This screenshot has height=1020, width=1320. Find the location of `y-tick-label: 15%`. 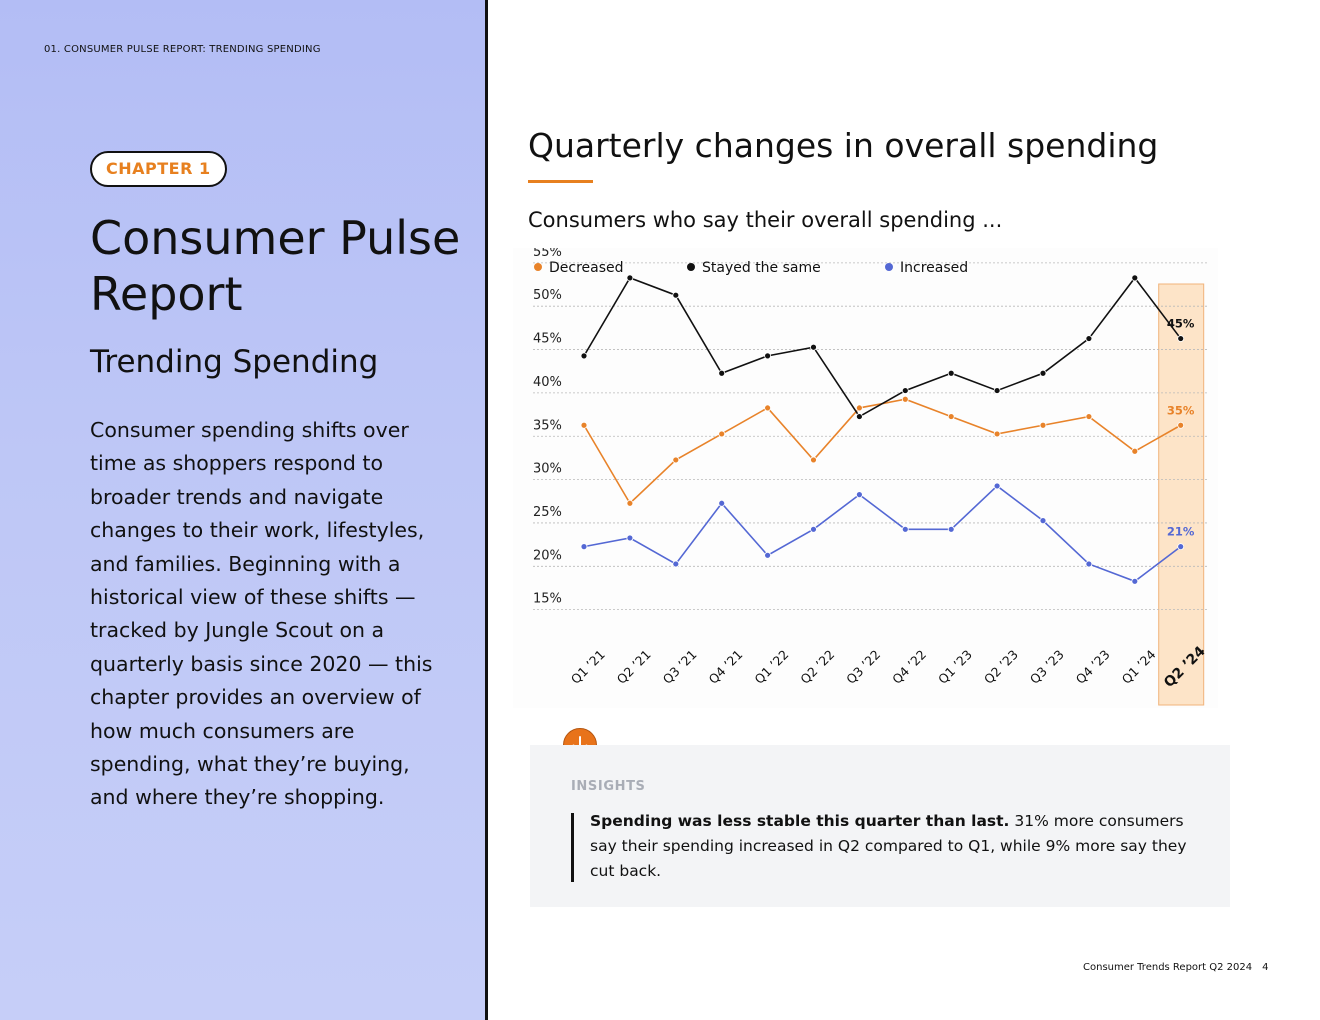

y-tick-label: 15% is located at coordinates (547, 599).